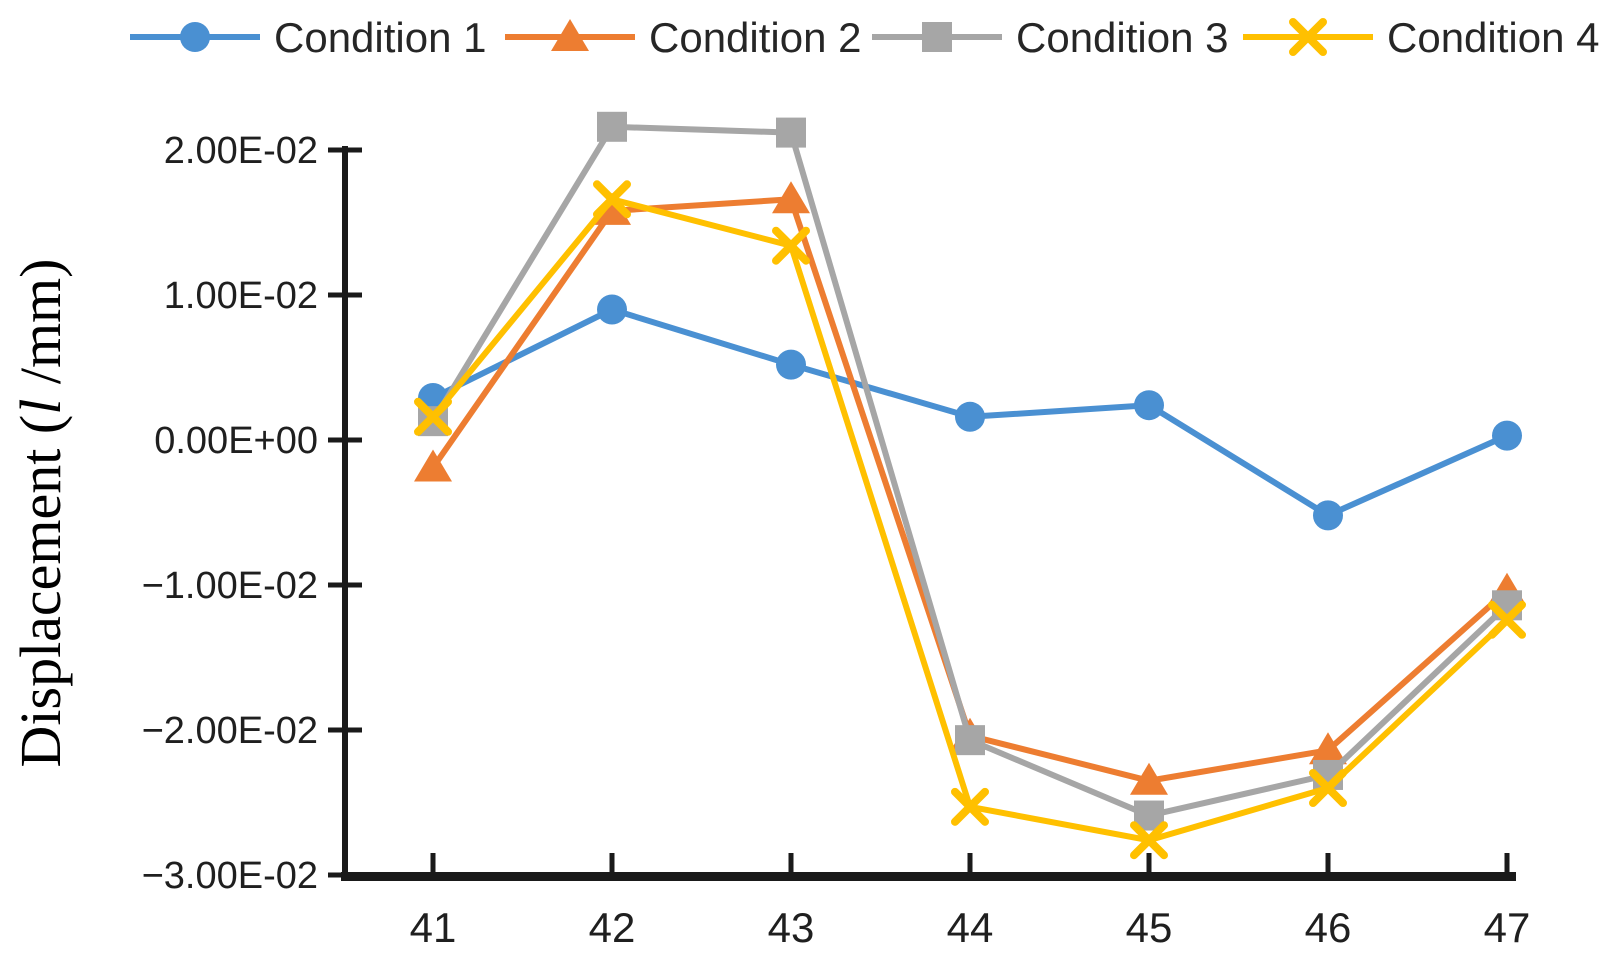 This screenshot has width=1605, height=973. Describe the element at coordinates (380, 37) in the screenshot. I see `legend-label-condition-1: Condition 1` at that location.